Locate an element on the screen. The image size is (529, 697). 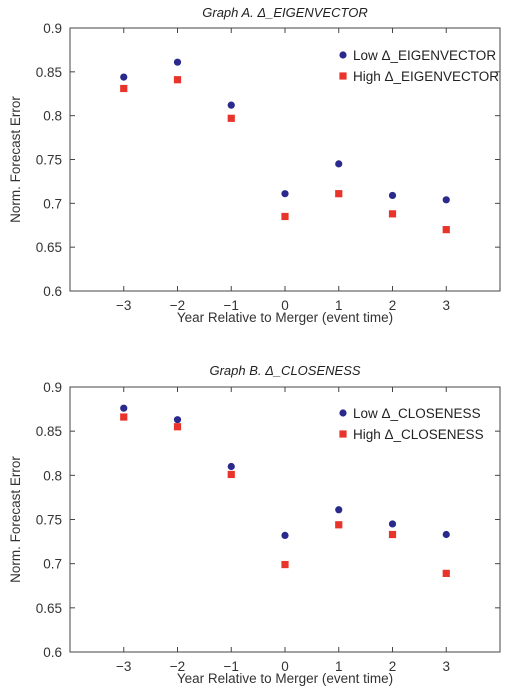
legend-label: Low Δ_EIGENVECTOR is located at coordinates (424, 55).